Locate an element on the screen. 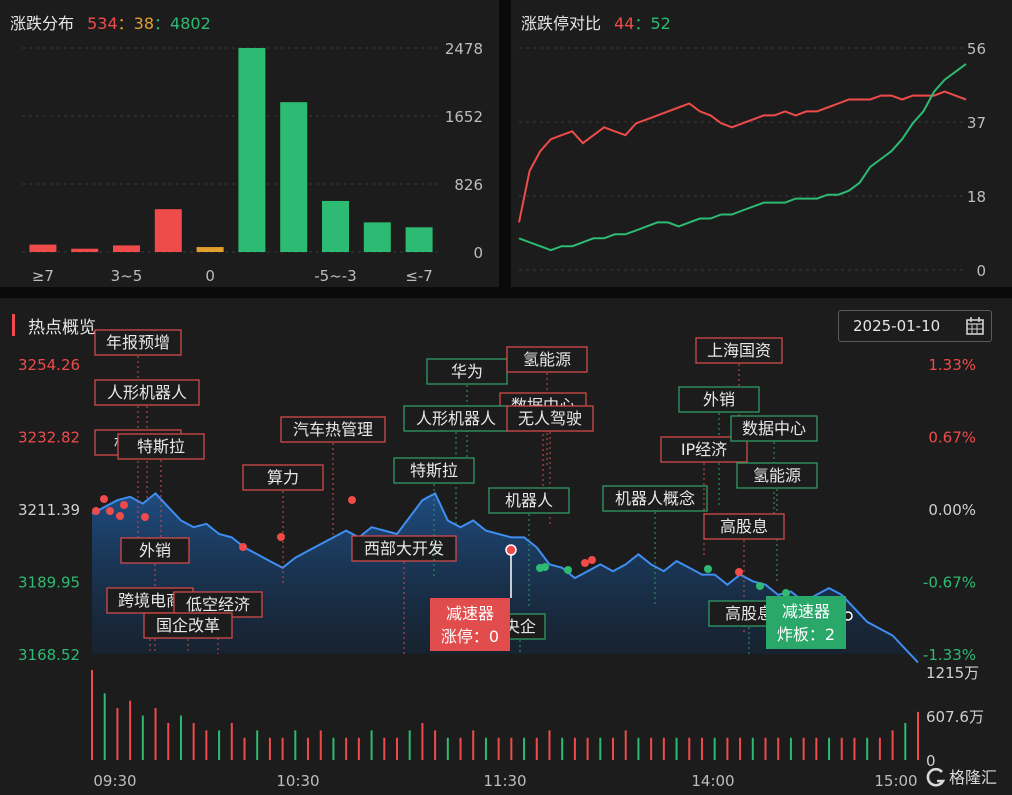 Image resolution: width=1012 pixels, height=795 pixels. limit-sep: ： is located at coordinates (642, 23).